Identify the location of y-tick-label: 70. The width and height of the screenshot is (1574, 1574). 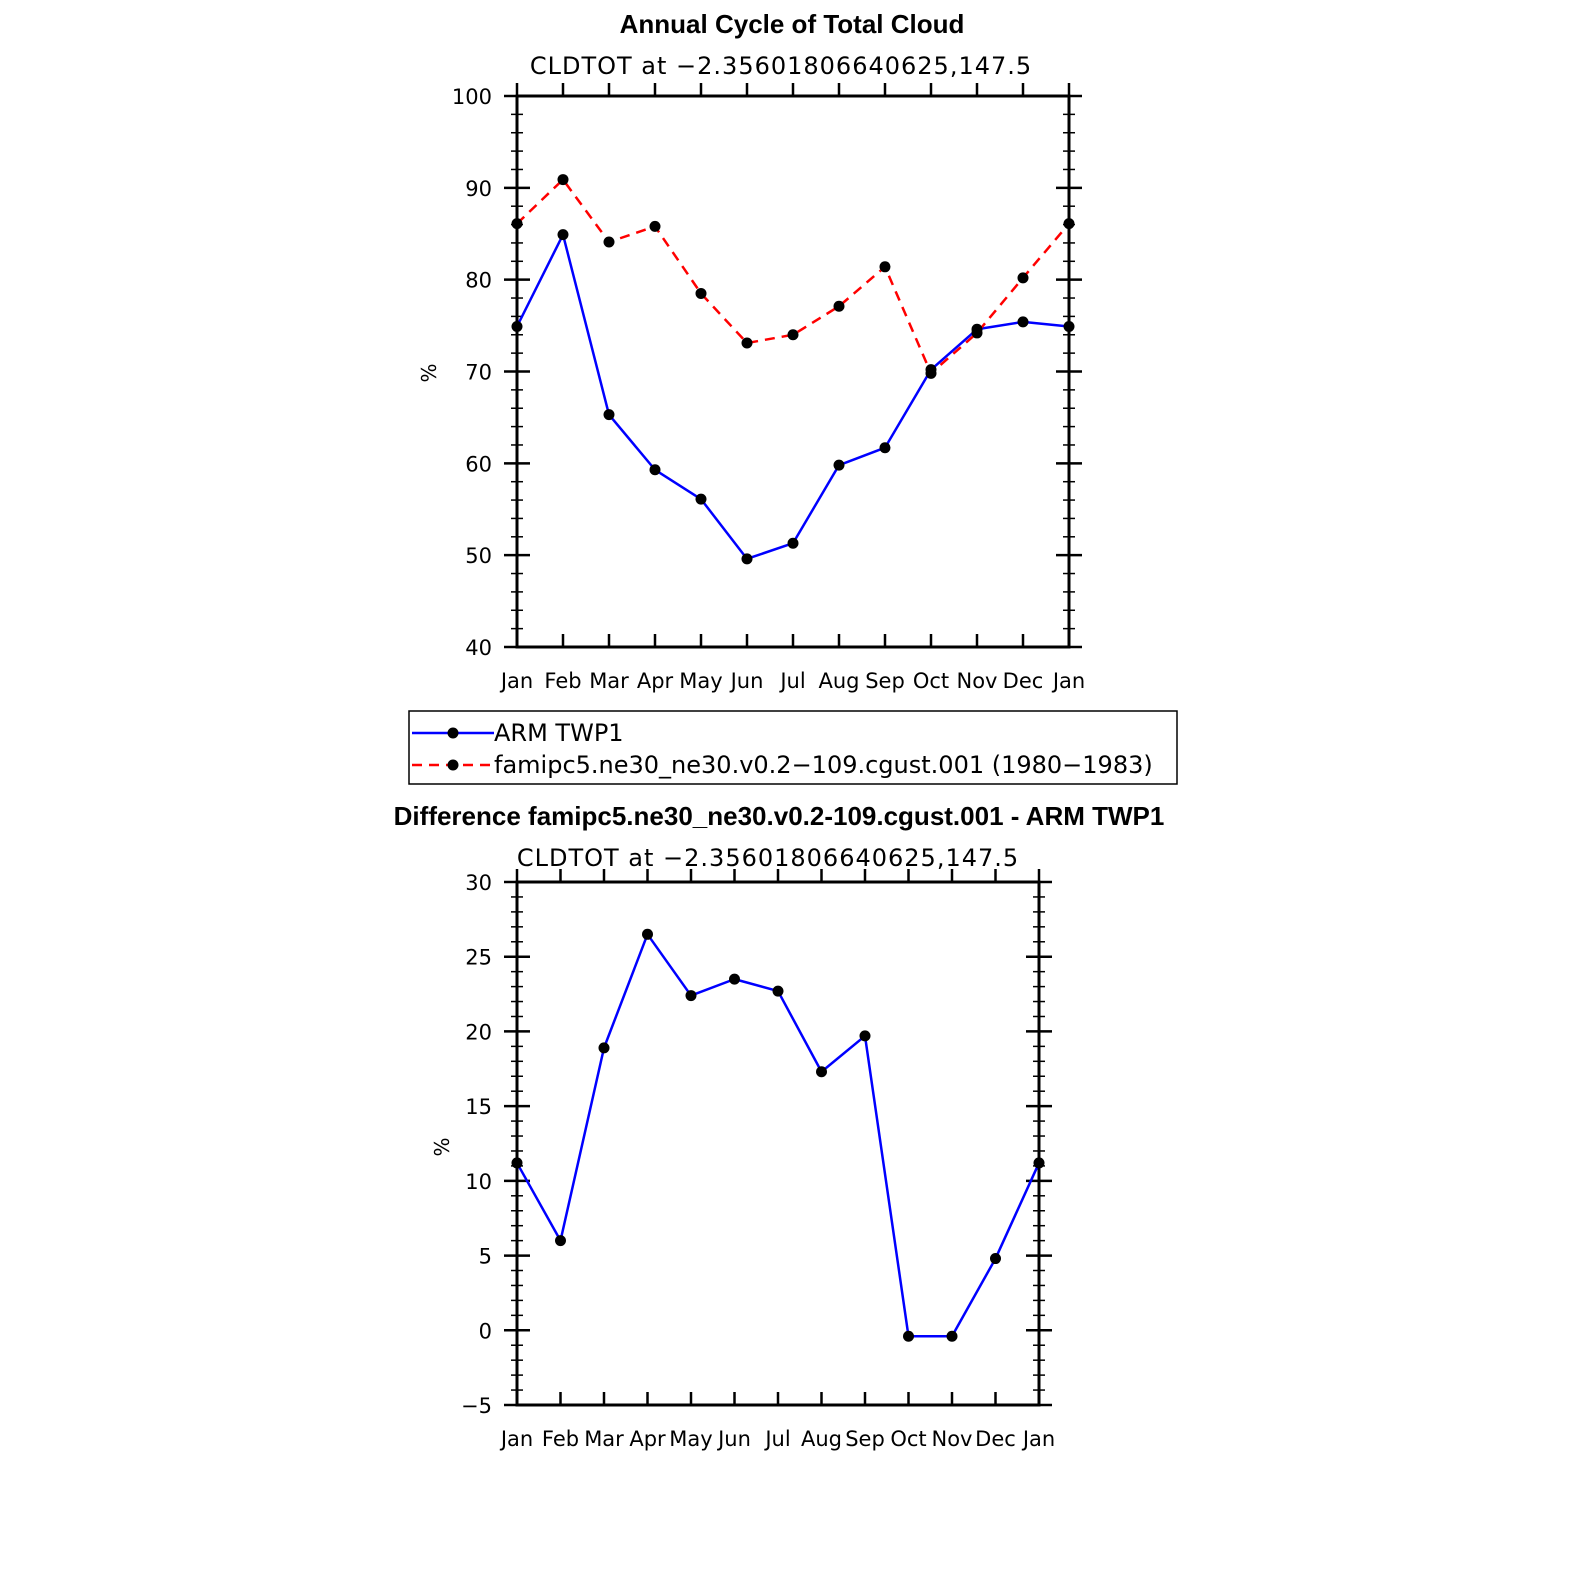
(478, 373).